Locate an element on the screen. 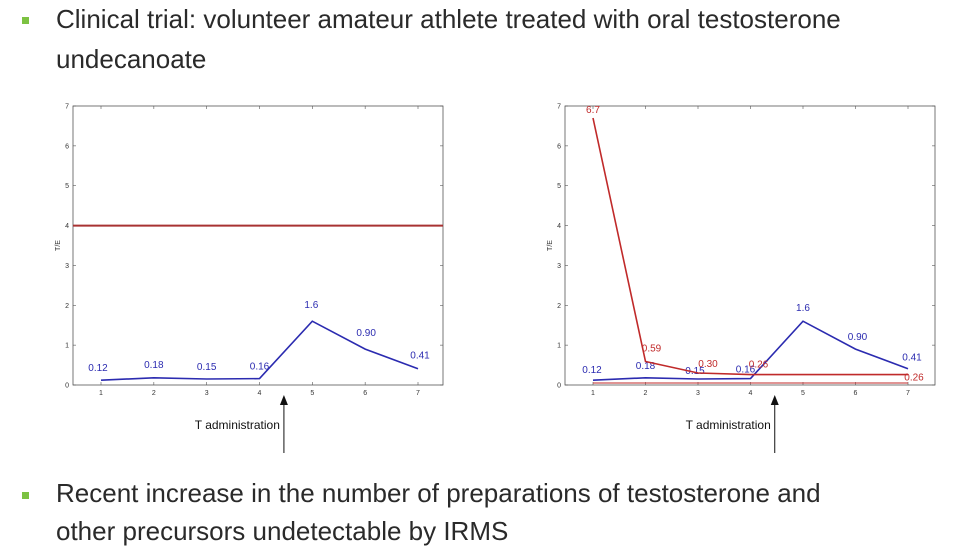 The width and height of the screenshot is (960, 552). data-label: 0.59 is located at coordinates (652, 348).